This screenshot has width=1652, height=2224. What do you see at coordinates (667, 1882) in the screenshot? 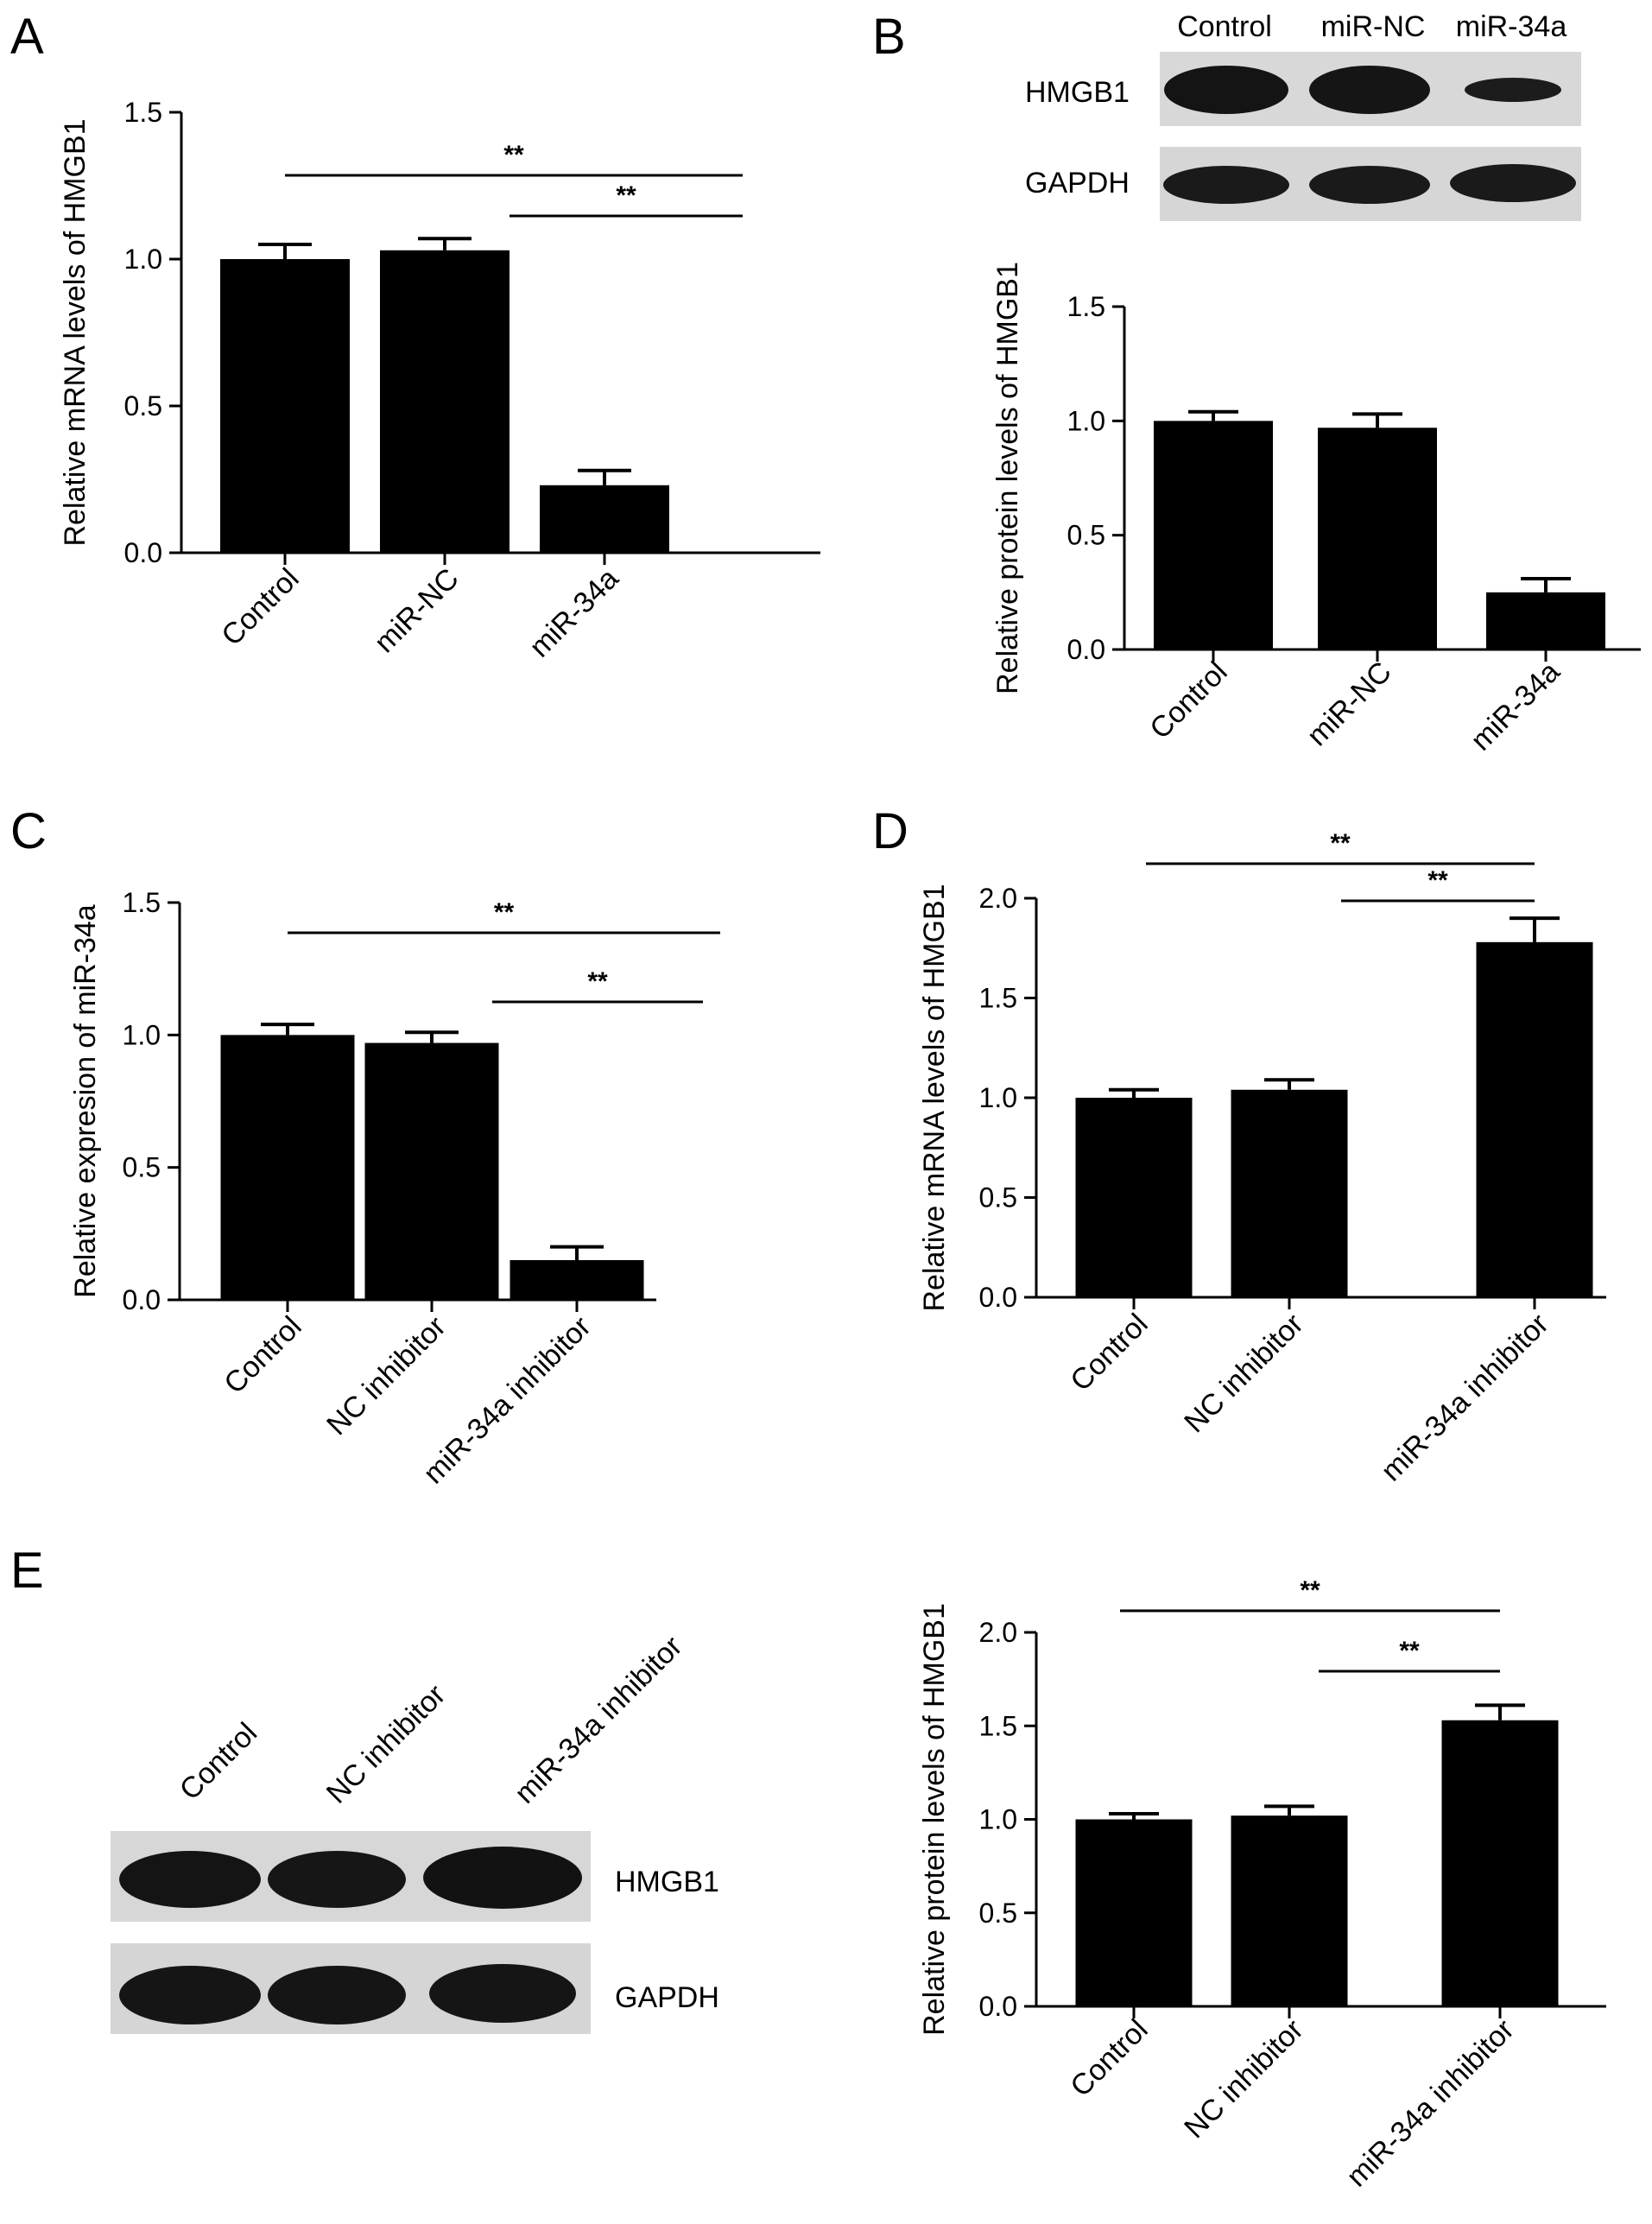
I see `blot-e-row-label: HMGB1` at bounding box center [667, 1882].